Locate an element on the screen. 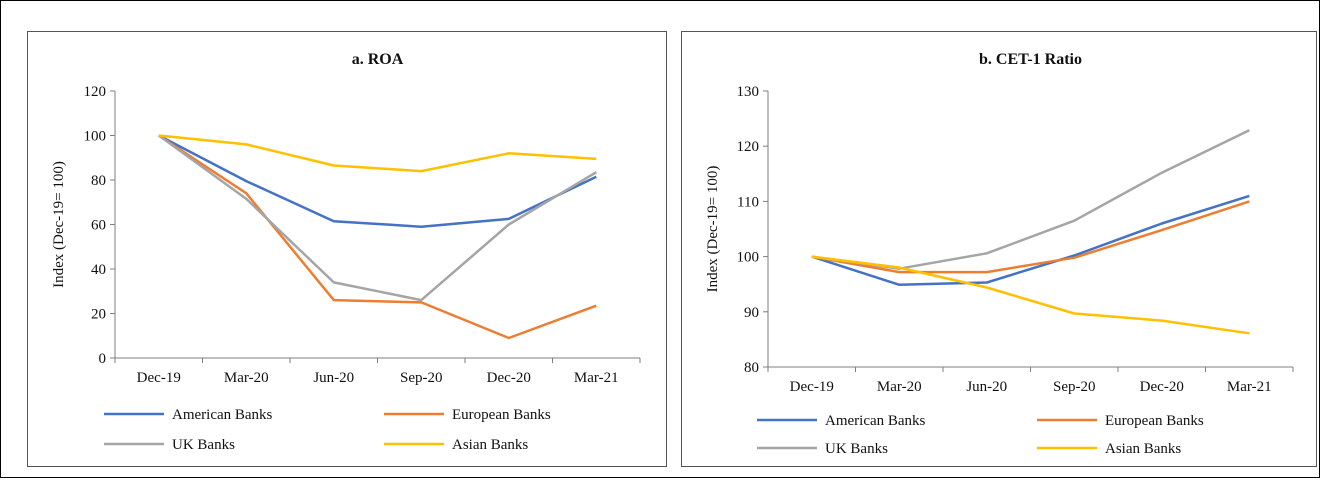 The height and width of the screenshot is (480, 1322). y-tick-label: 20 is located at coordinates (98, 315).